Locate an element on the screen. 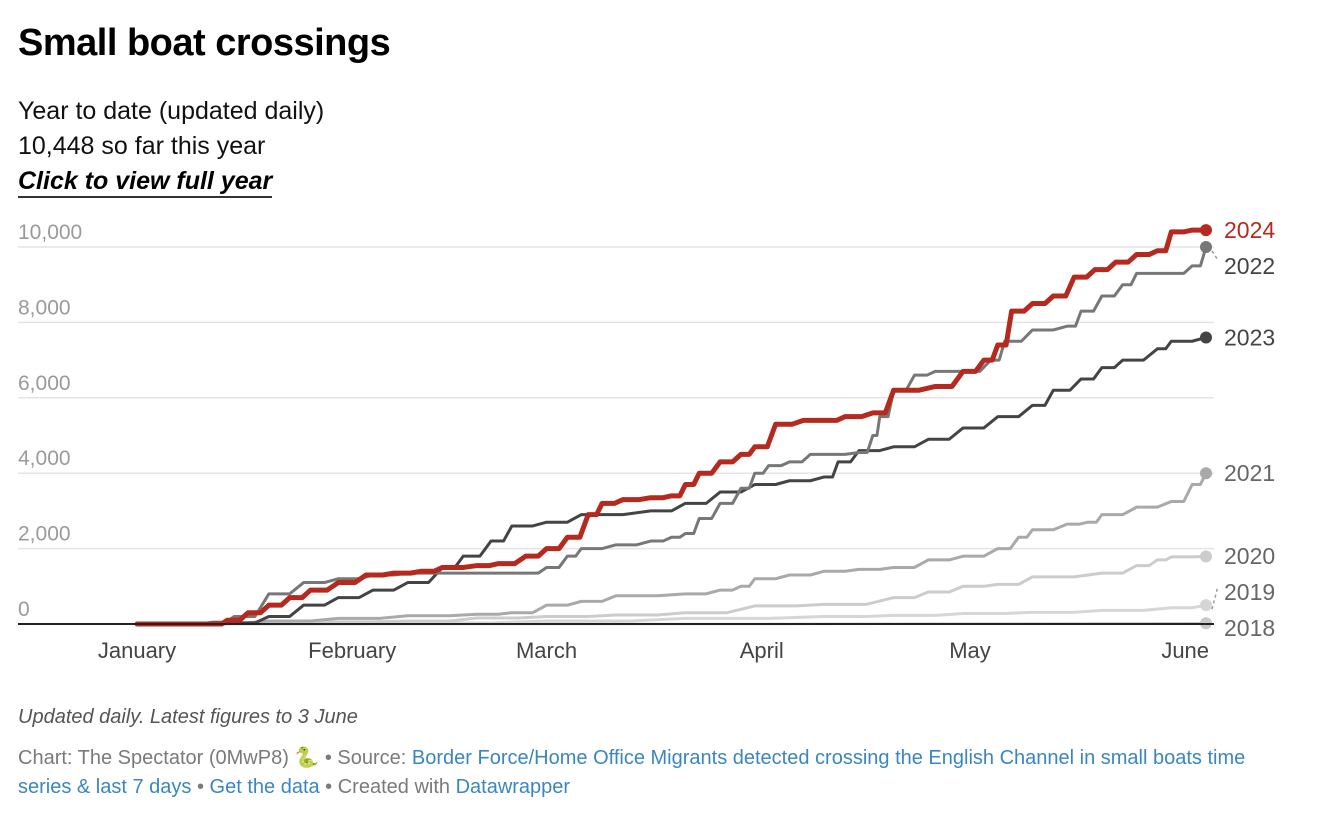 The image size is (1332, 840). y-tick-label: 10,000 is located at coordinates (50, 232).